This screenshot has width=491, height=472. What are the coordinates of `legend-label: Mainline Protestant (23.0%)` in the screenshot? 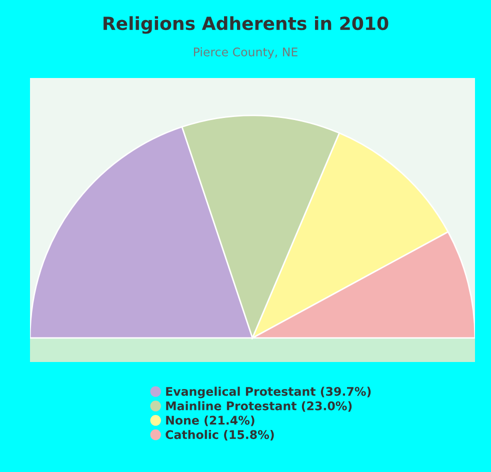 It's located at (259, 406).